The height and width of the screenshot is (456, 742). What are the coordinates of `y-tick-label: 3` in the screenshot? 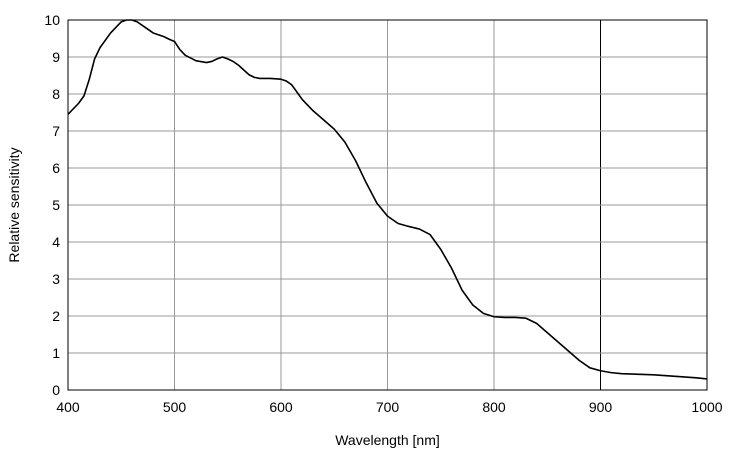 It's located at (56, 279).